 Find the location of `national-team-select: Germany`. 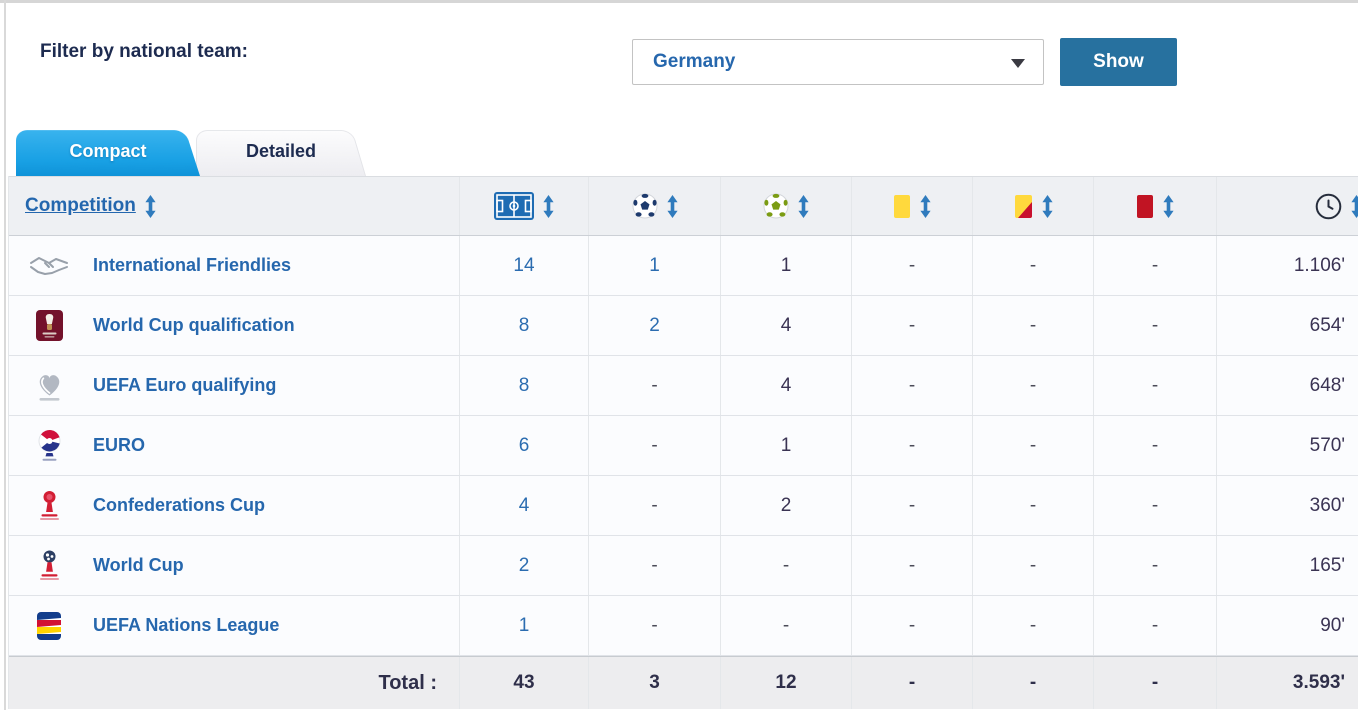

national-team-select: Germany is located at coordinates (838, 62).